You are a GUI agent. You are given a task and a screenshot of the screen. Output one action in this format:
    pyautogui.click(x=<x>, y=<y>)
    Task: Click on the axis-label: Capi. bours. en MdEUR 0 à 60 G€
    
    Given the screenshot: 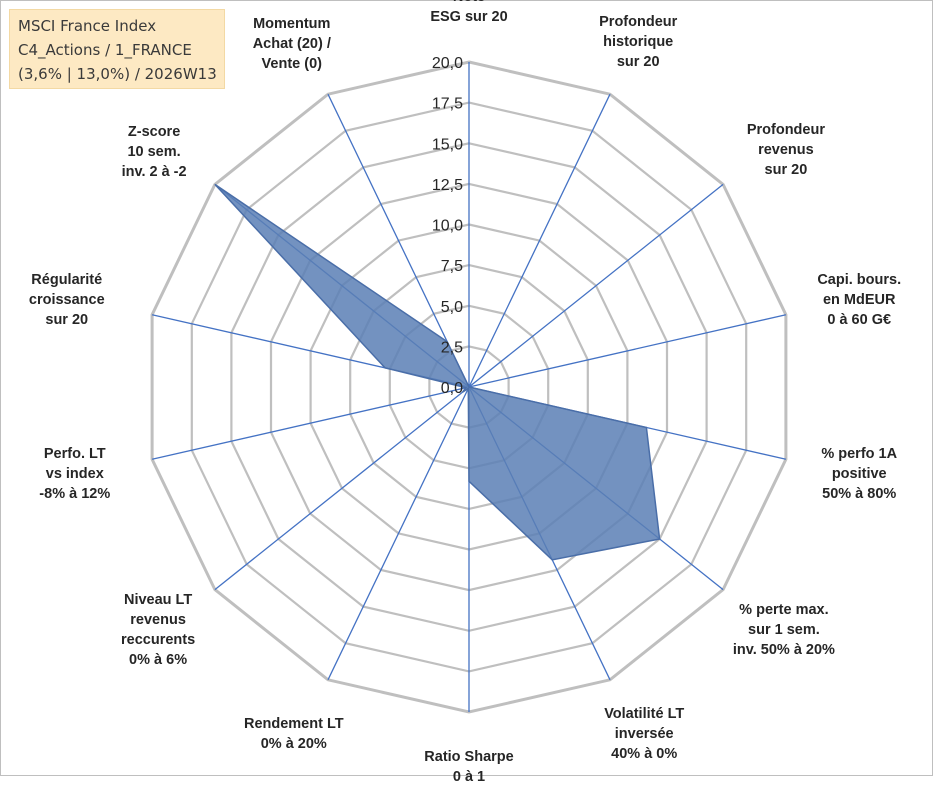 What is the action you would take?
    pyautogui.click(x=859, y=300)
    